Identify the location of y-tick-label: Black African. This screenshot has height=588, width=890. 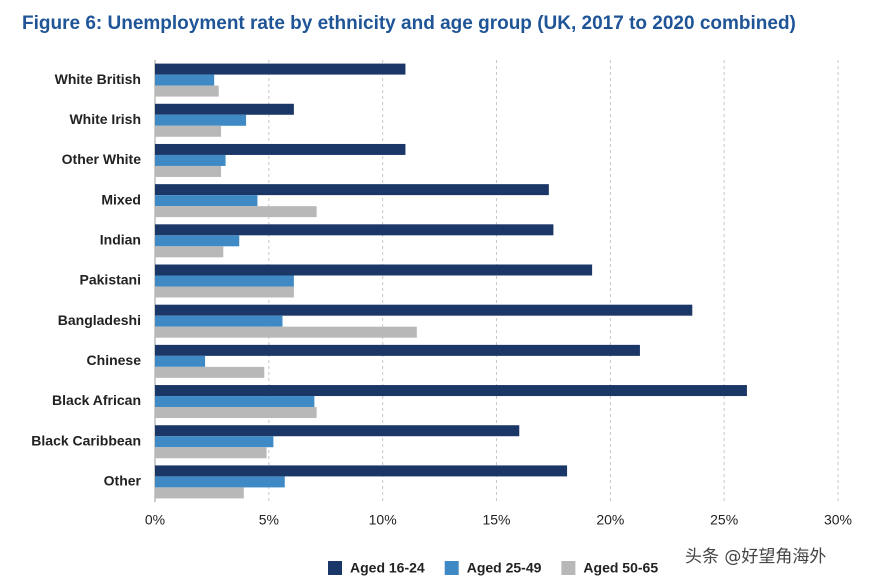
(96, 400).